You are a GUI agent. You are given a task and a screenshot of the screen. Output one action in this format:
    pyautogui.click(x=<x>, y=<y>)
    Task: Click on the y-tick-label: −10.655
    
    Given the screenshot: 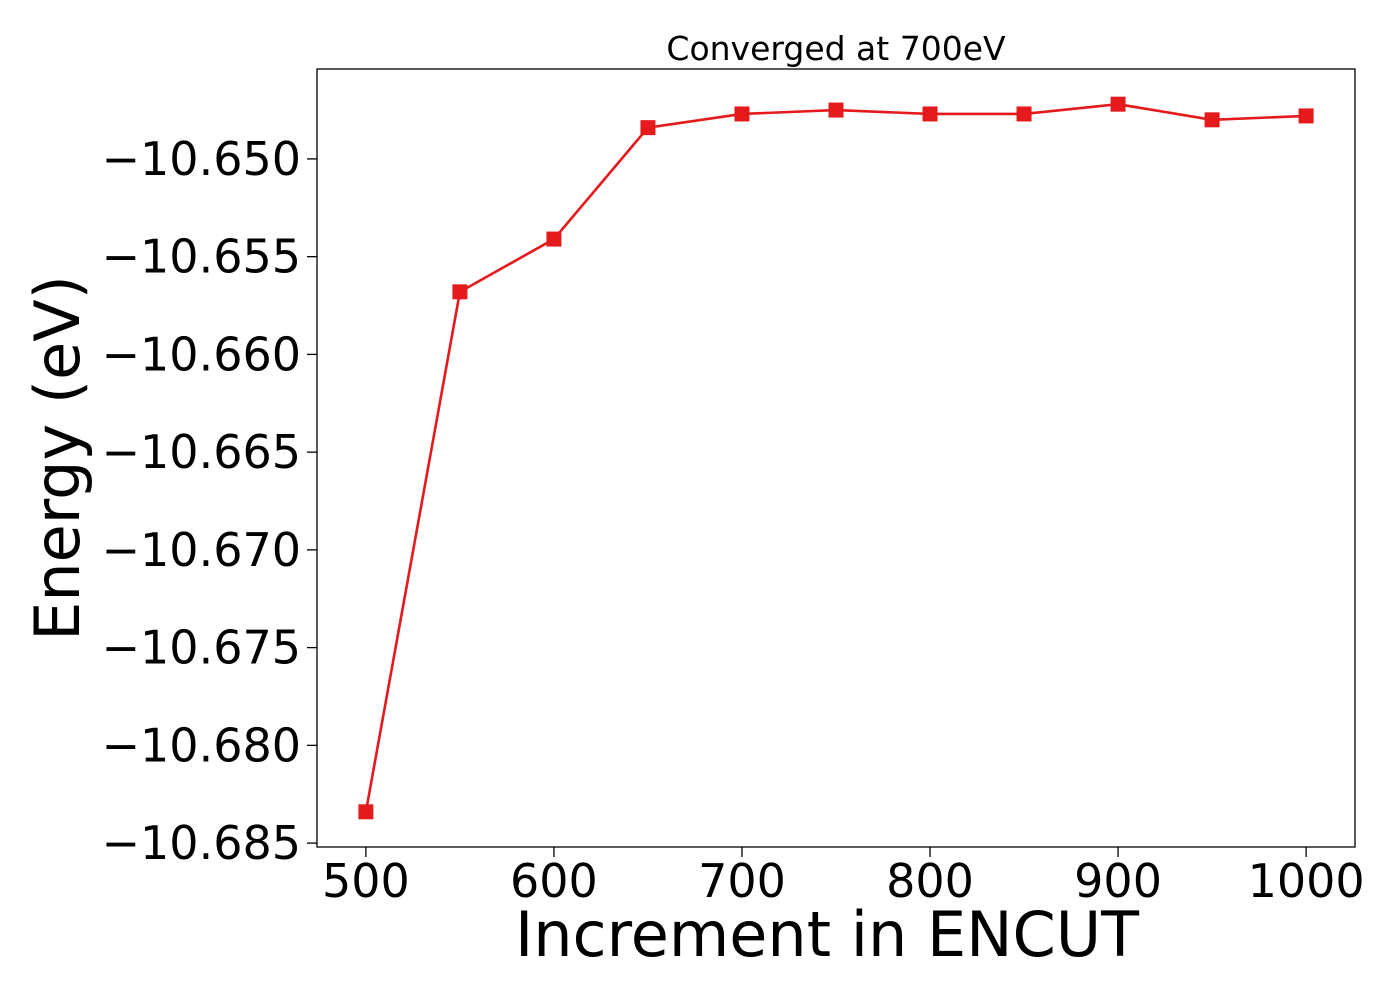 What is the action you would take?
    pyautogui.click(x=202, y=257)
    